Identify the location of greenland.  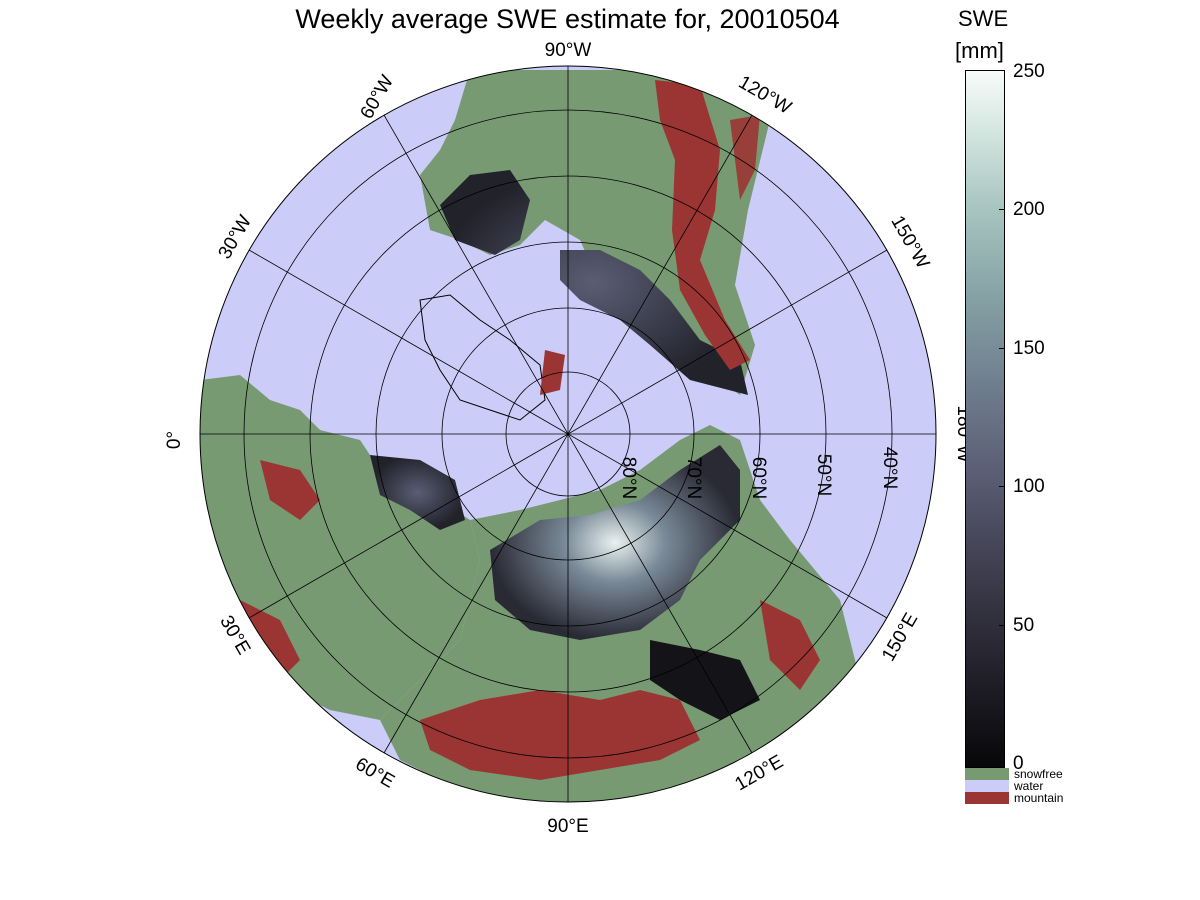
(482, 357).